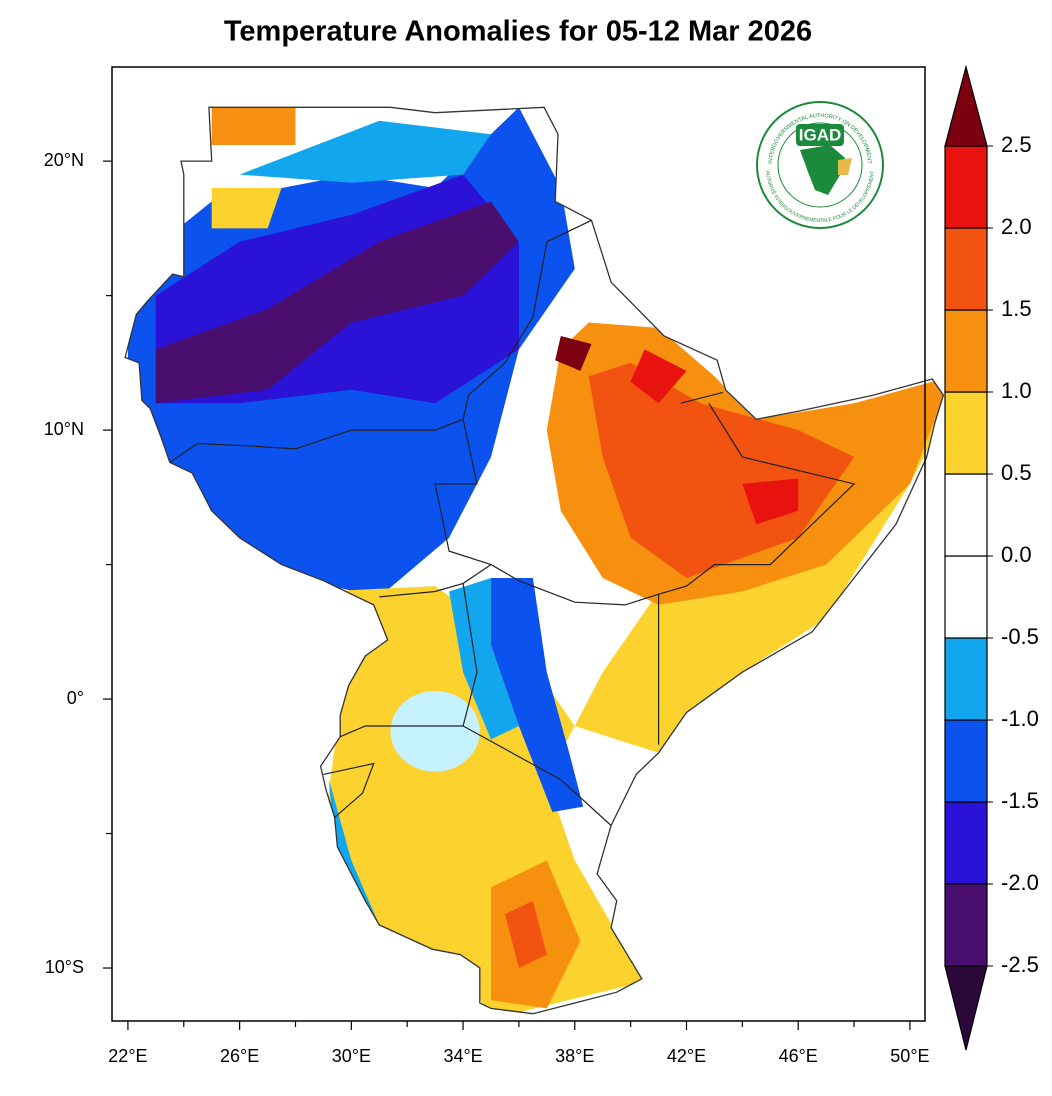 Image resolution: width=1052 pixels, height=1096 pixels. Describe the element at coordinates (991, 557) in the screenshot. I see `colorbar: -2.5 -2.0 -1.5 -1.0 -0.5 0.0 0.5 1.0 1.5 2.0 2.5` at that location.